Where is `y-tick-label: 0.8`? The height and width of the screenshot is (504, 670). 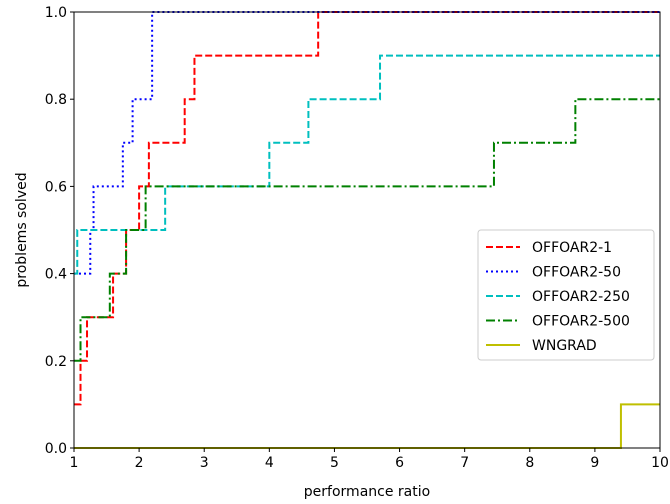 y-tick-label: 0.8 is located at coordinates (56, 100).